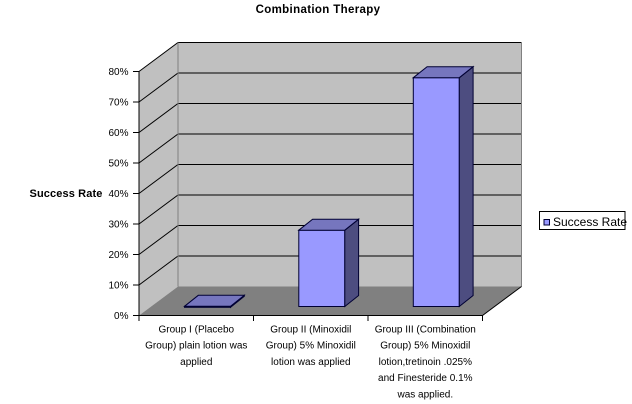 The image size is (632, 404). Describe the element at coordinates (310, 329) in the screenshot. I see `svg-text: Group II (Minoxidil` at that location.